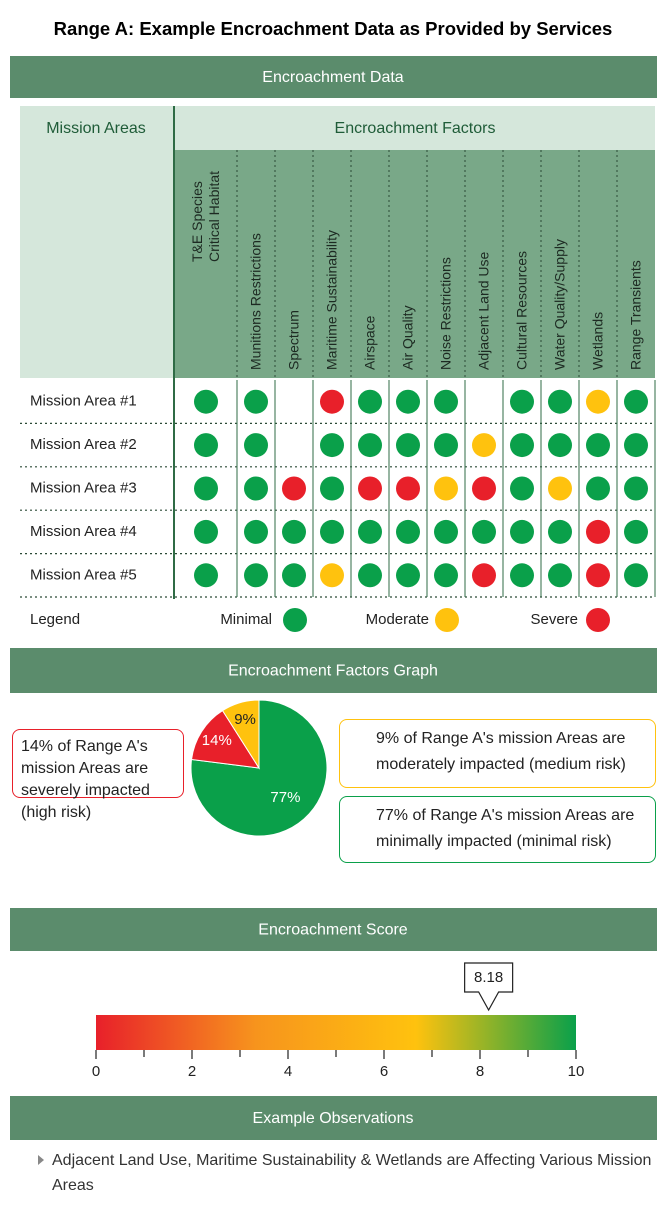 This screenshot has height=1207, width=667. I want to click on tick-label: 4, so click(288, 1071).